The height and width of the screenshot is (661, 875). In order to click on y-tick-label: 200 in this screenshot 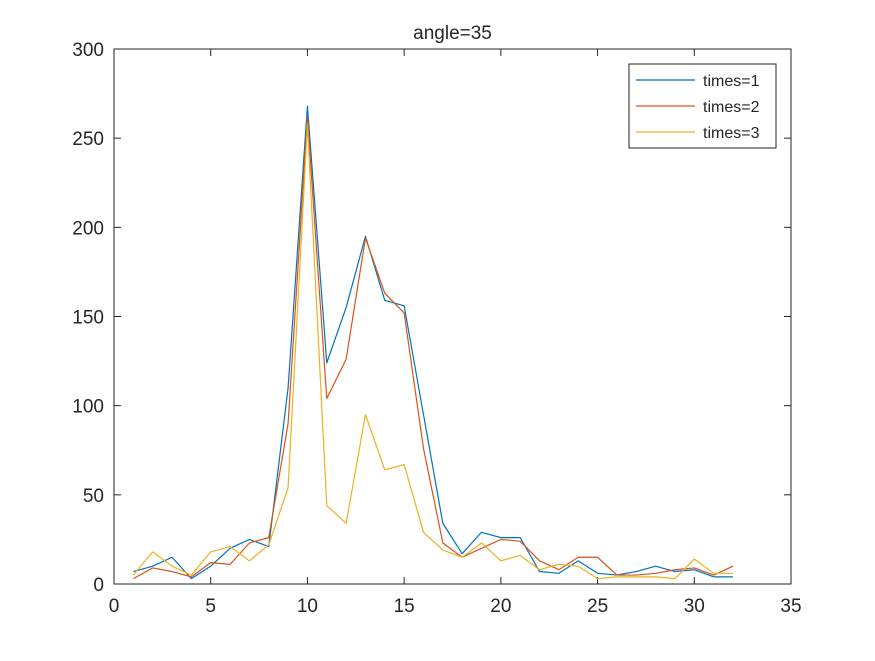, I will do `click(88, 228)`.